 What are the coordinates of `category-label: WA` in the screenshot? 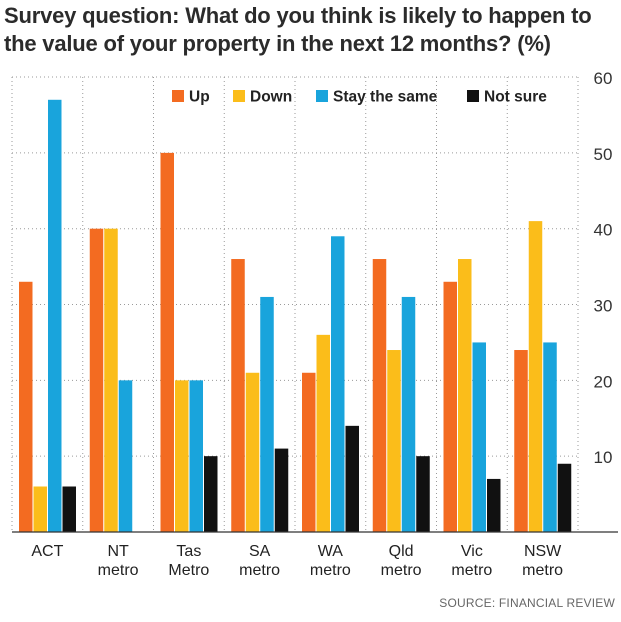 It's located at (331, 551).